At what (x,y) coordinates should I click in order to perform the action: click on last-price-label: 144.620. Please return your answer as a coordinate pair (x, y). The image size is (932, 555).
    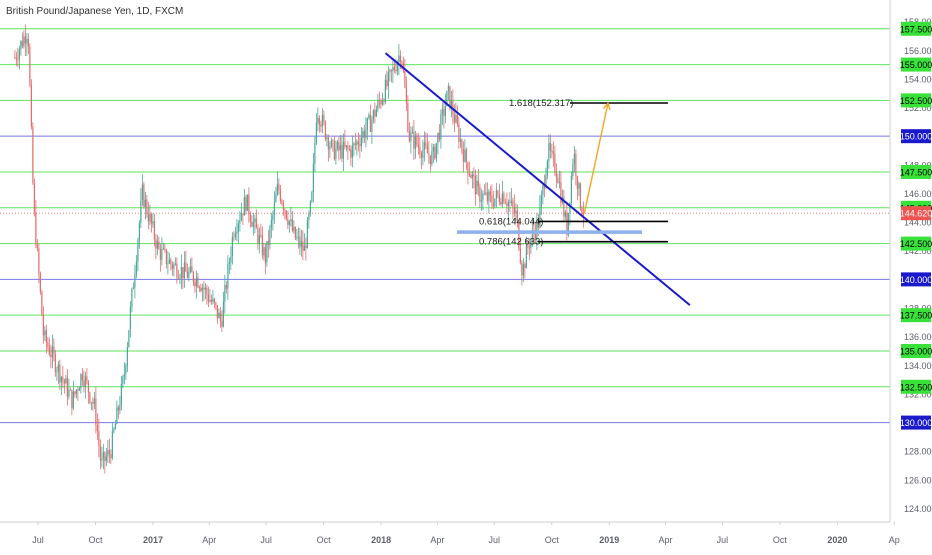
    Looking at the image, I should click on (916, 214).